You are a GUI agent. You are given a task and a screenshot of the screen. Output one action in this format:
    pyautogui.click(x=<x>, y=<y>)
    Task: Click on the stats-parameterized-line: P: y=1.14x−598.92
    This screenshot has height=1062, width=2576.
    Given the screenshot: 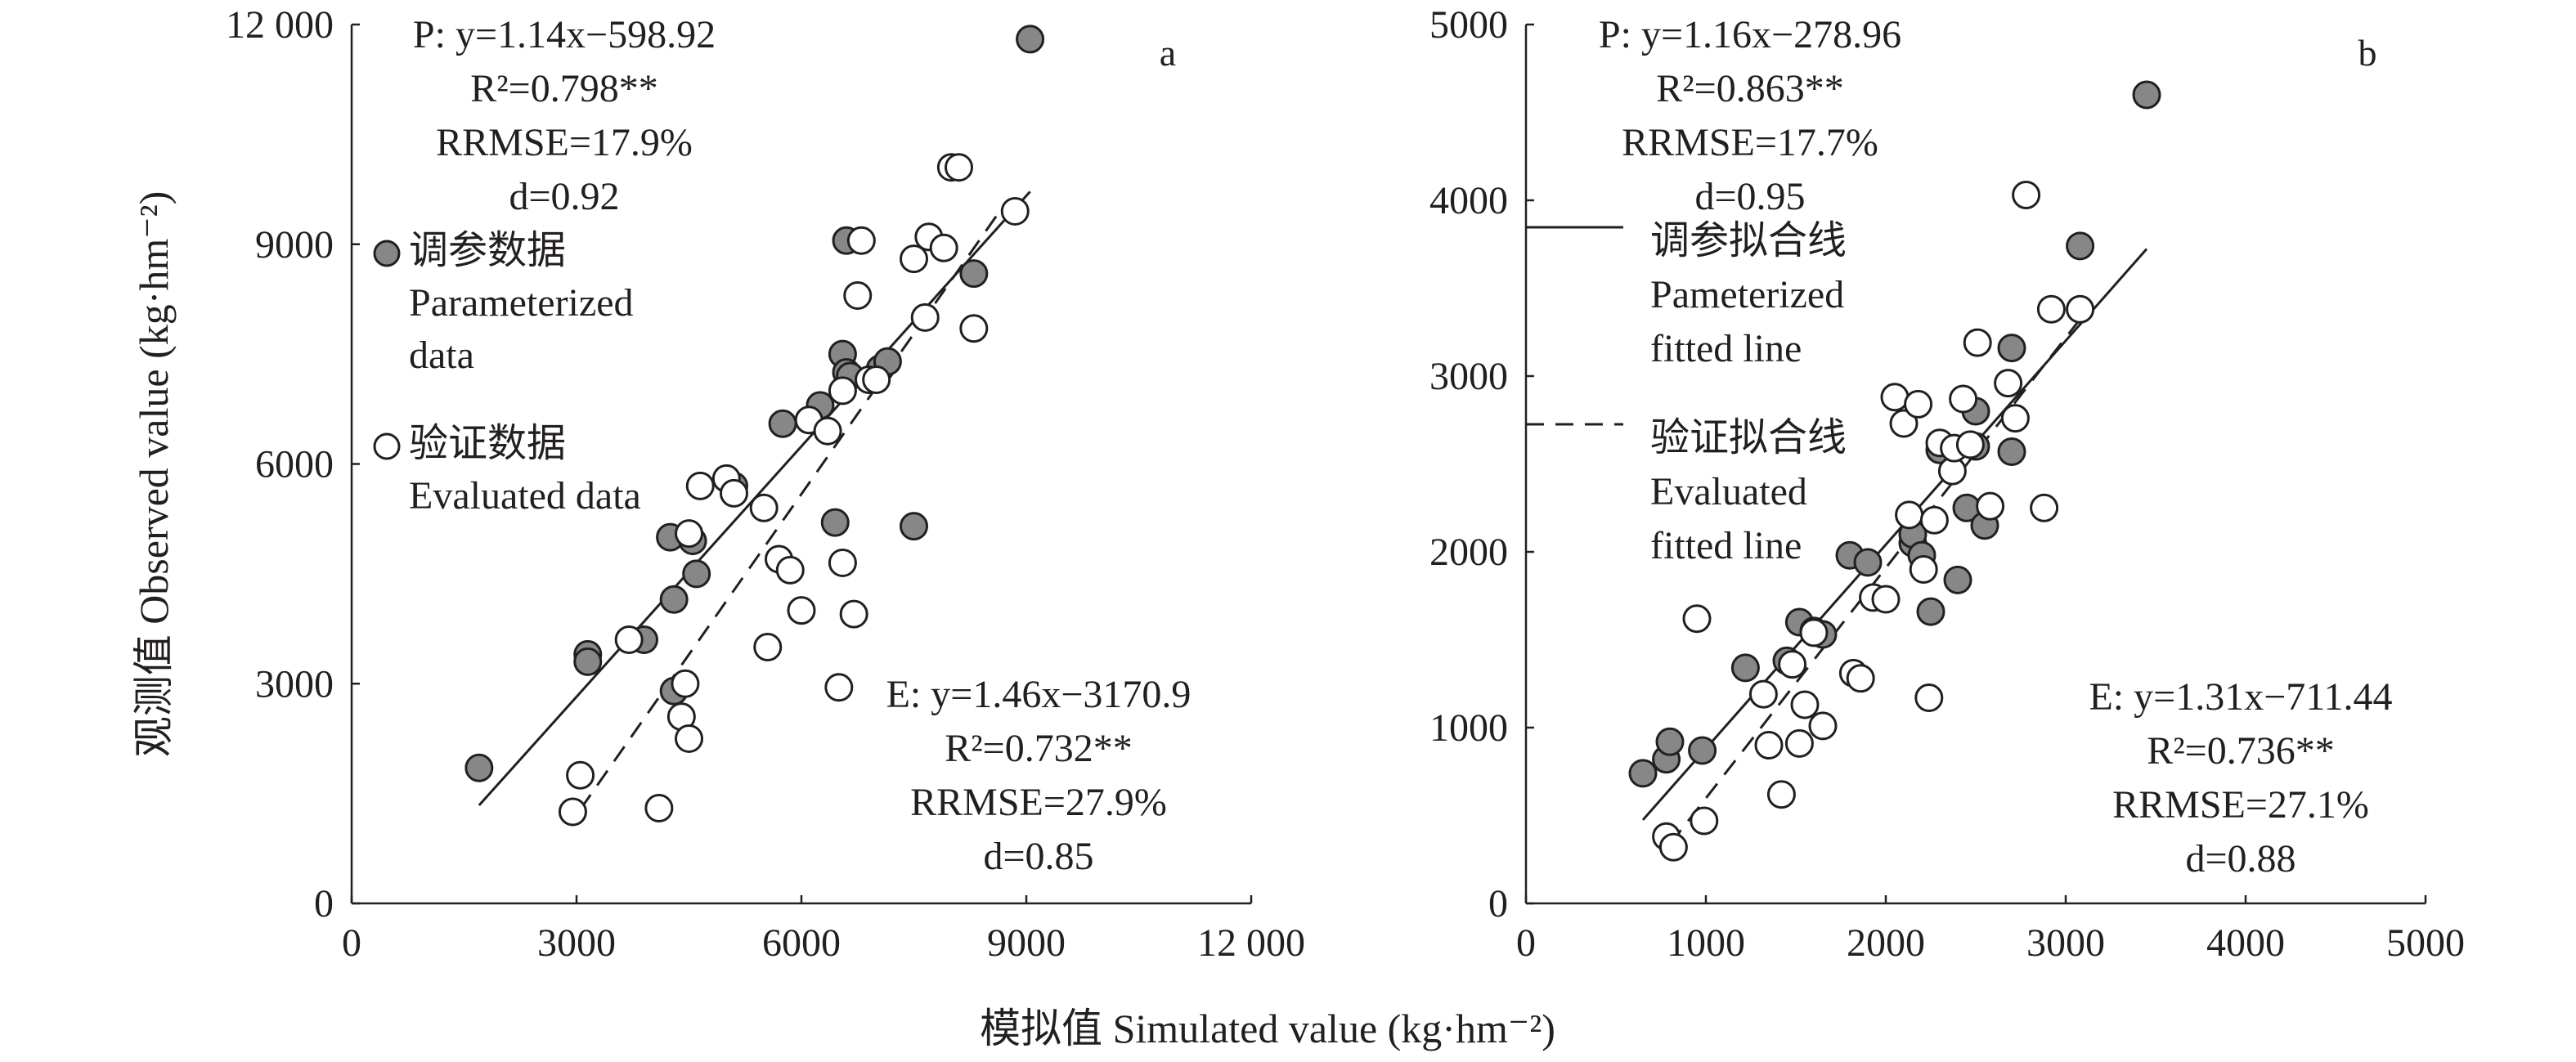 What is the action you would take?
    pyautogui.click(x=564, y=34)
    